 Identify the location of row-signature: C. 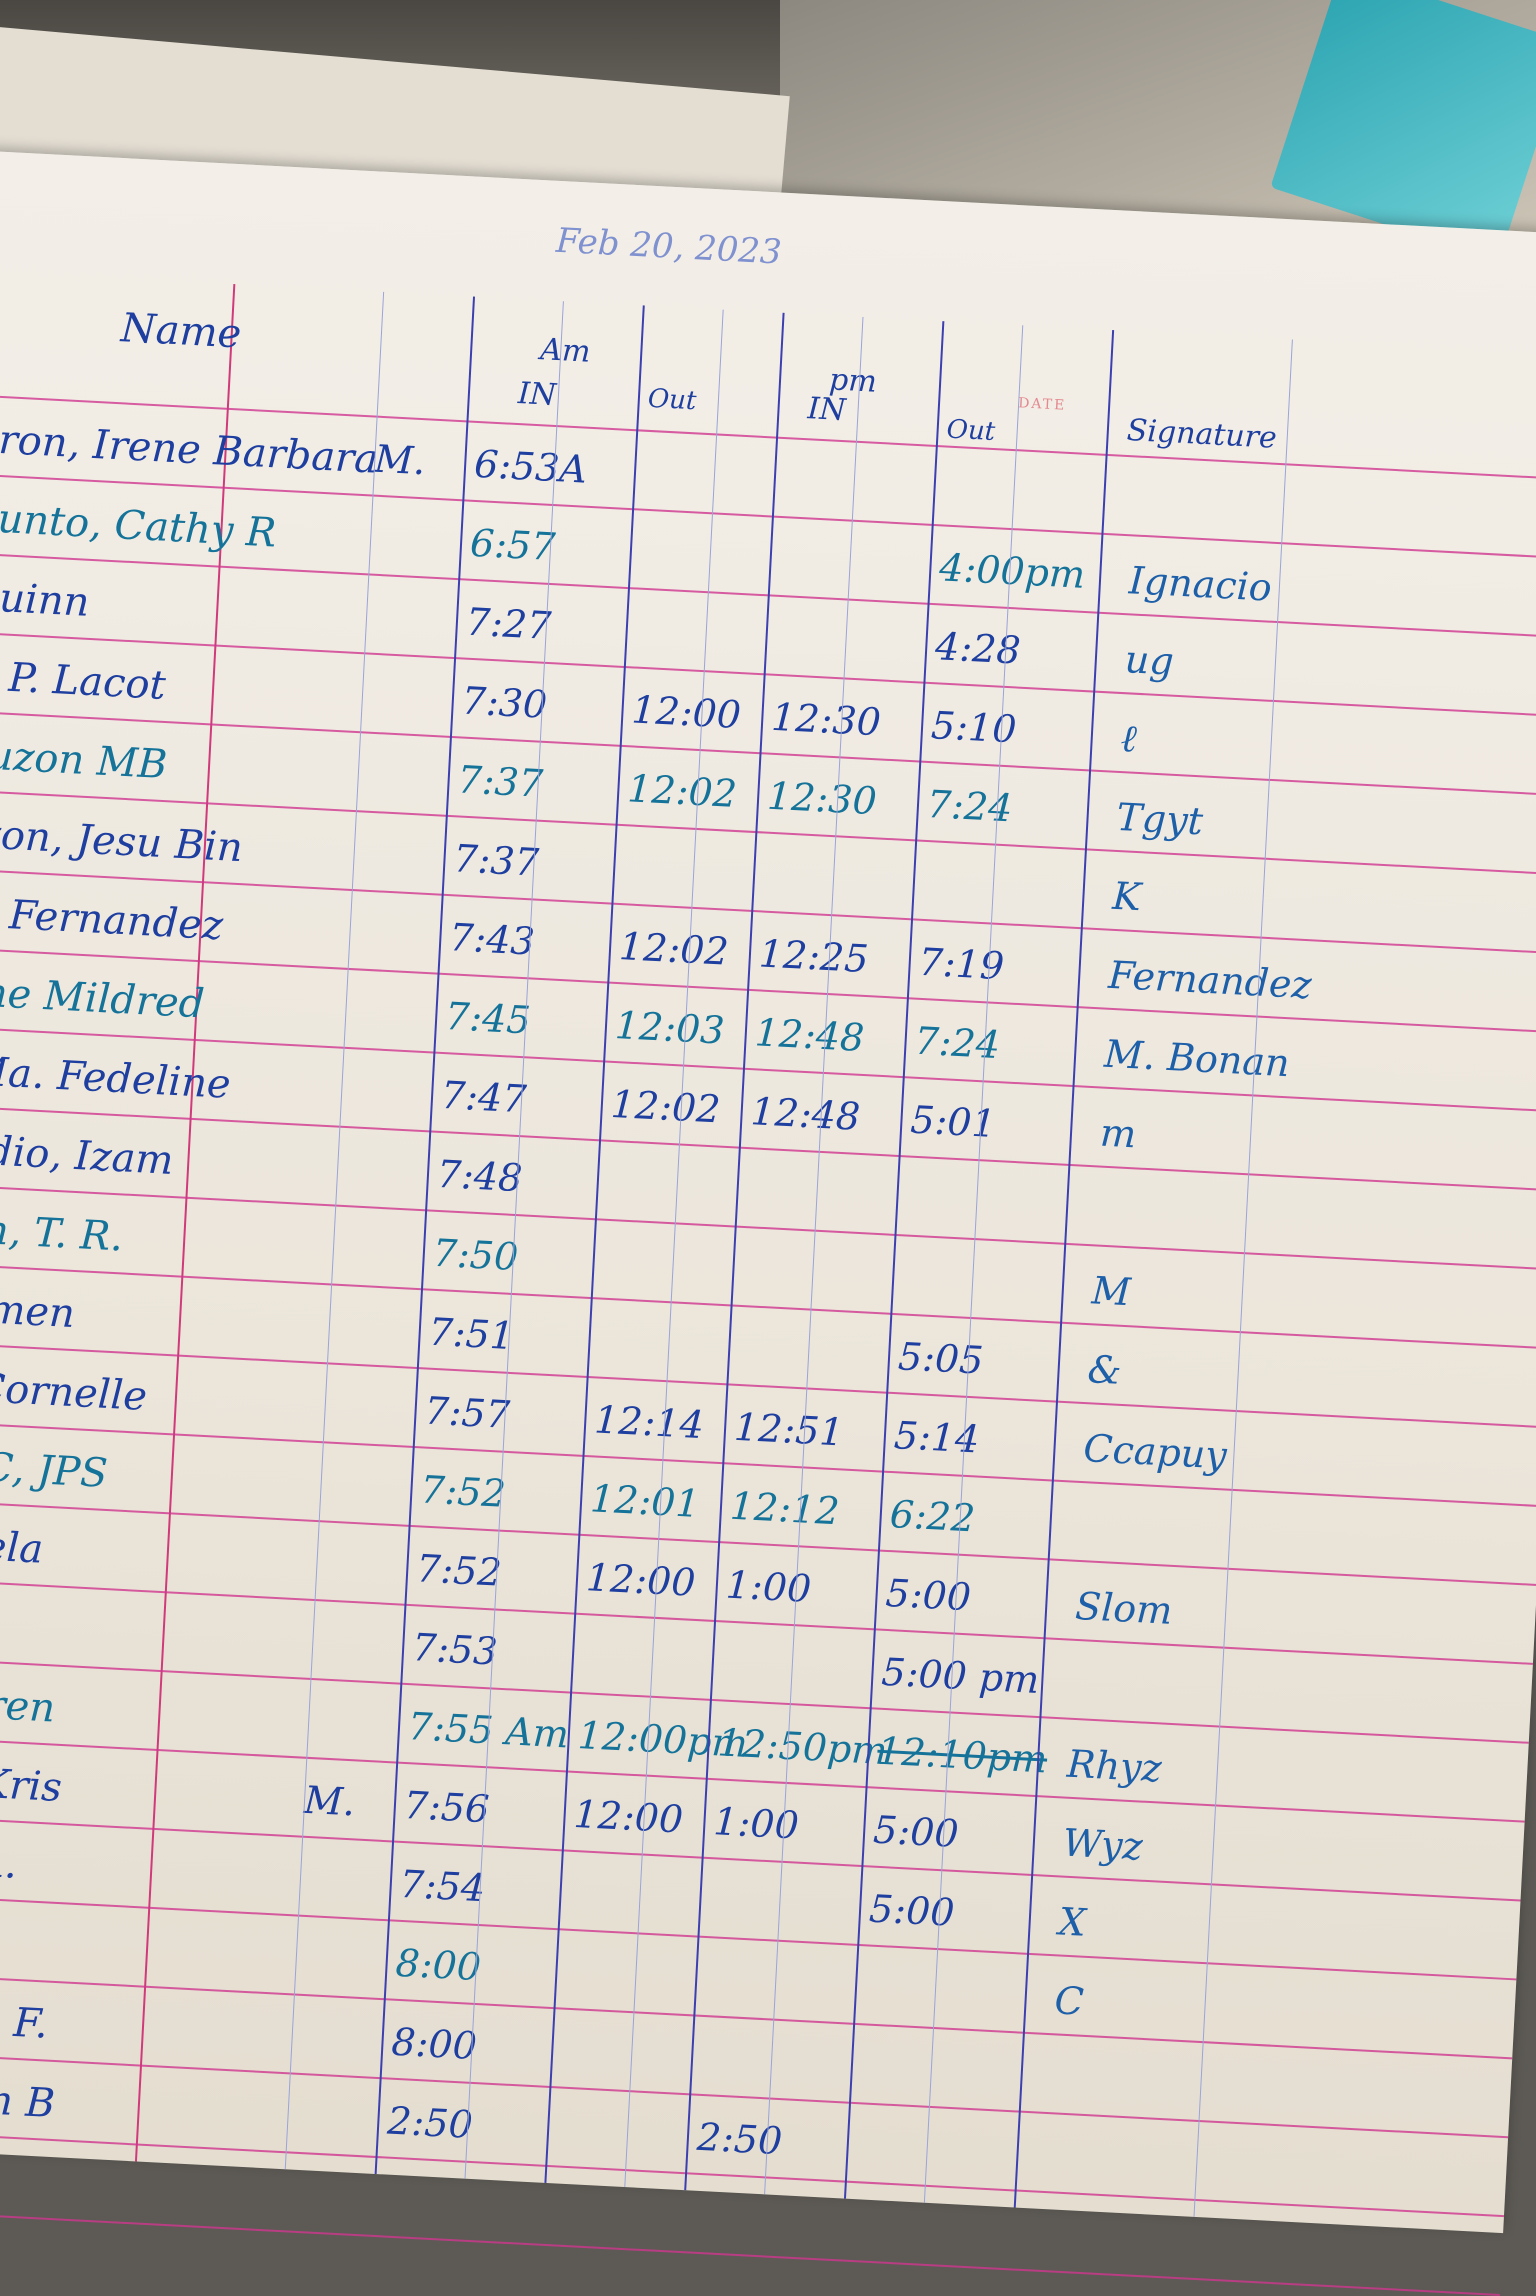
(1069, 2001).